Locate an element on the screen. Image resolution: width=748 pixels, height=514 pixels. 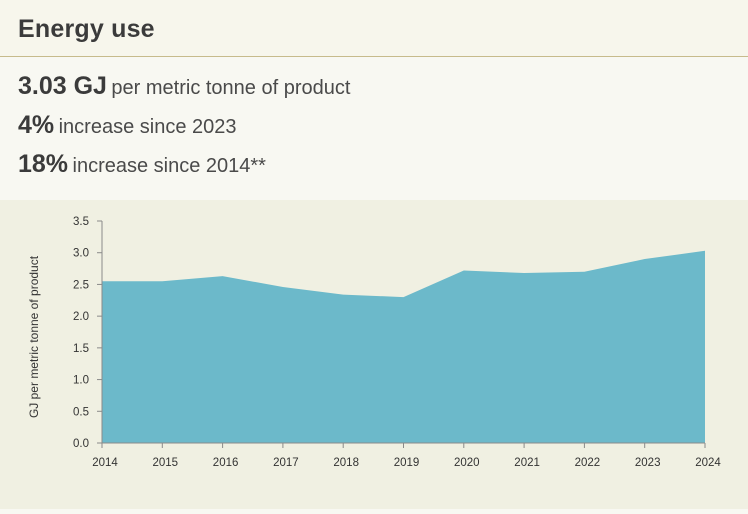
stat-description: increase since 2014** is located at coordinates (169, 166).